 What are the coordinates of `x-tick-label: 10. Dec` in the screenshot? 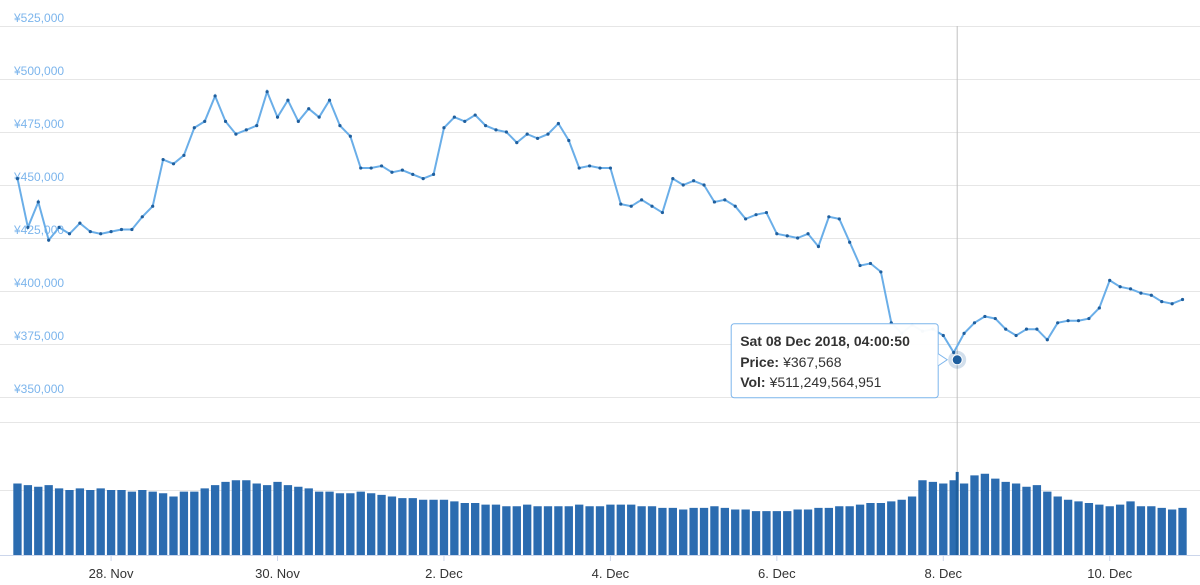 It's located at (1109, 573).